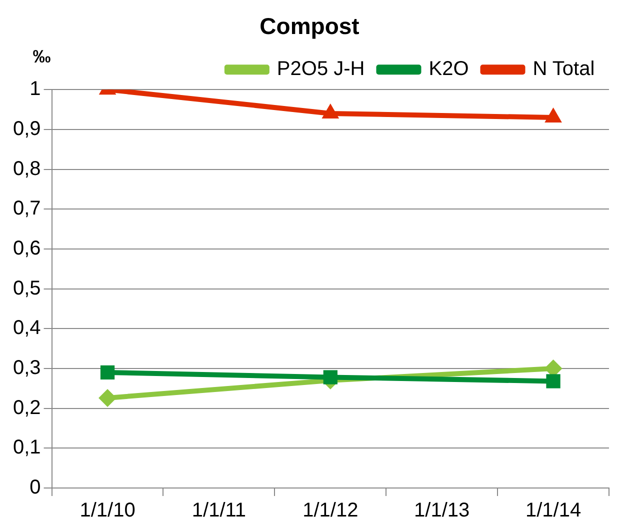  Describe the element at coordinates (35, 487) in the screenshot. I see `y-tick-label: 0` at that location.